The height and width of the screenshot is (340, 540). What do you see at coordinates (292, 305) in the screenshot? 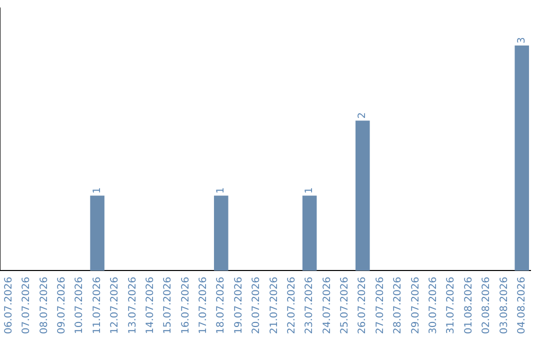
I see `x-tick-label: 22.07.2026` at bounding box center [292, 305].